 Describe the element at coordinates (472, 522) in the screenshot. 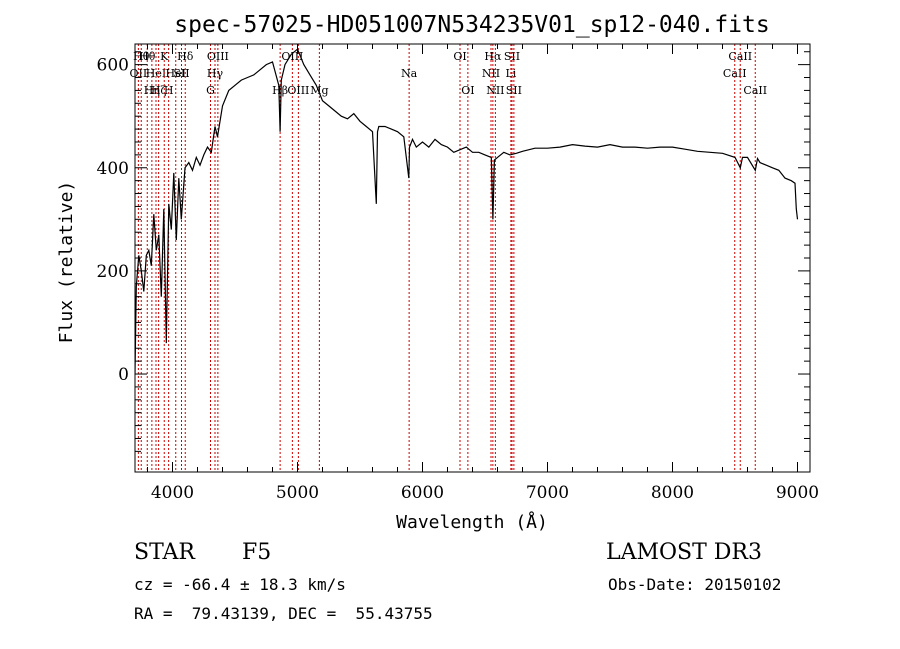

I see `x-axis-label: Wavelength (Å)` at that location.